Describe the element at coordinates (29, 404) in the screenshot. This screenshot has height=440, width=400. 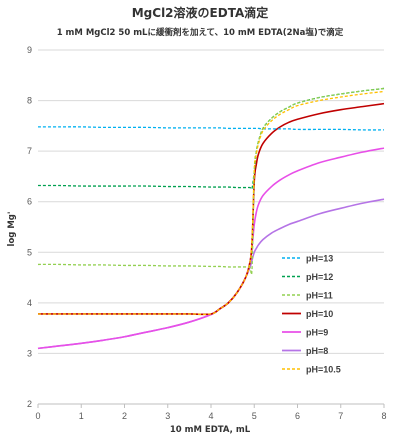
I see `y-tick-label: 2` at that location.